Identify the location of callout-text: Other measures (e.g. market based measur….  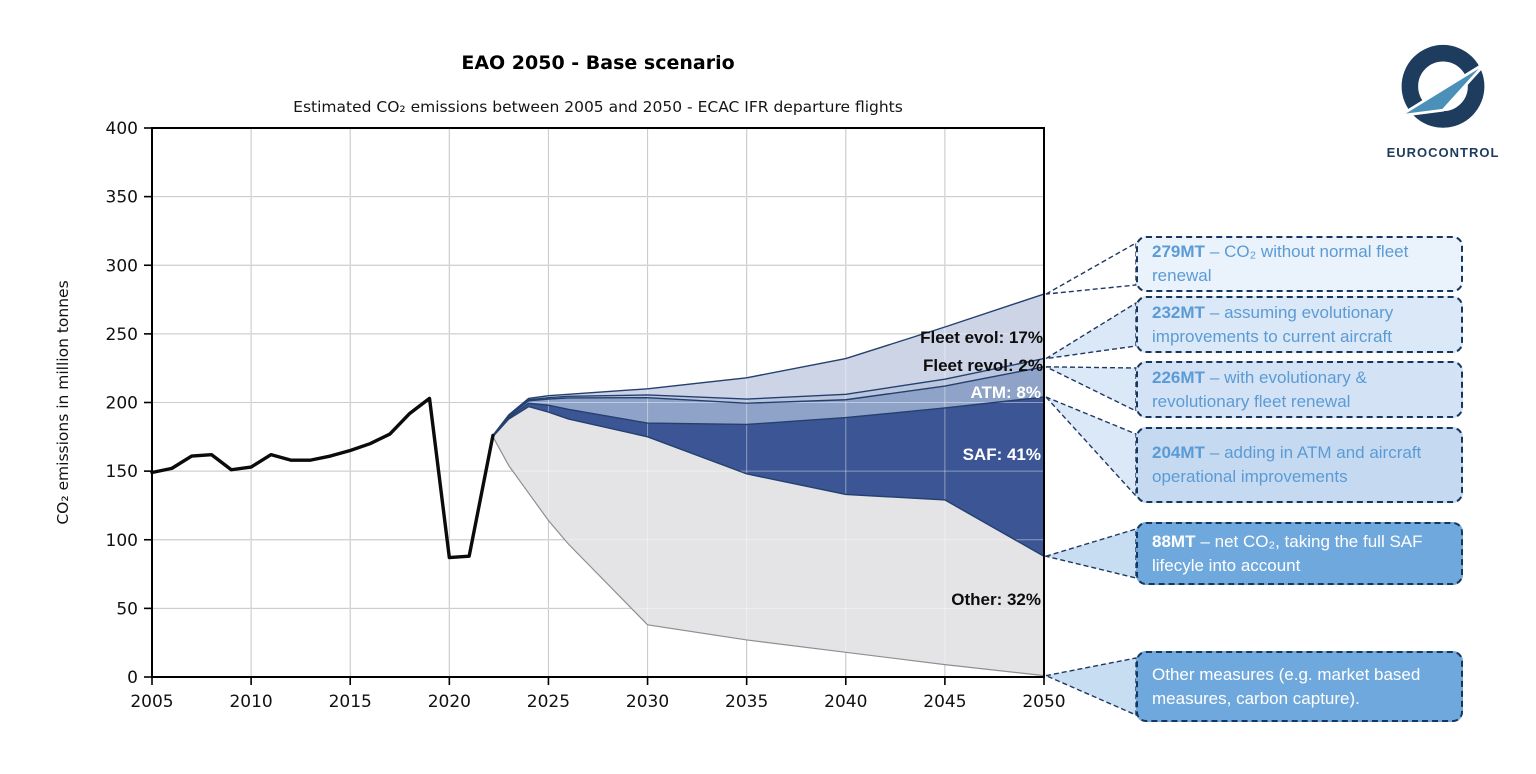
(1286, 686).